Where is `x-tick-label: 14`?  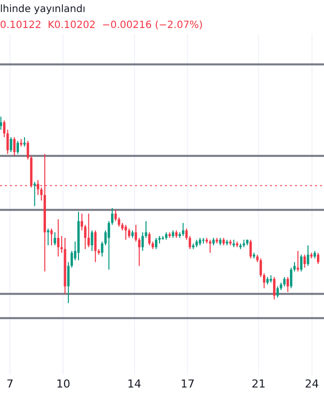
x-tick-label: 14 is located at coordinates (134, 383).